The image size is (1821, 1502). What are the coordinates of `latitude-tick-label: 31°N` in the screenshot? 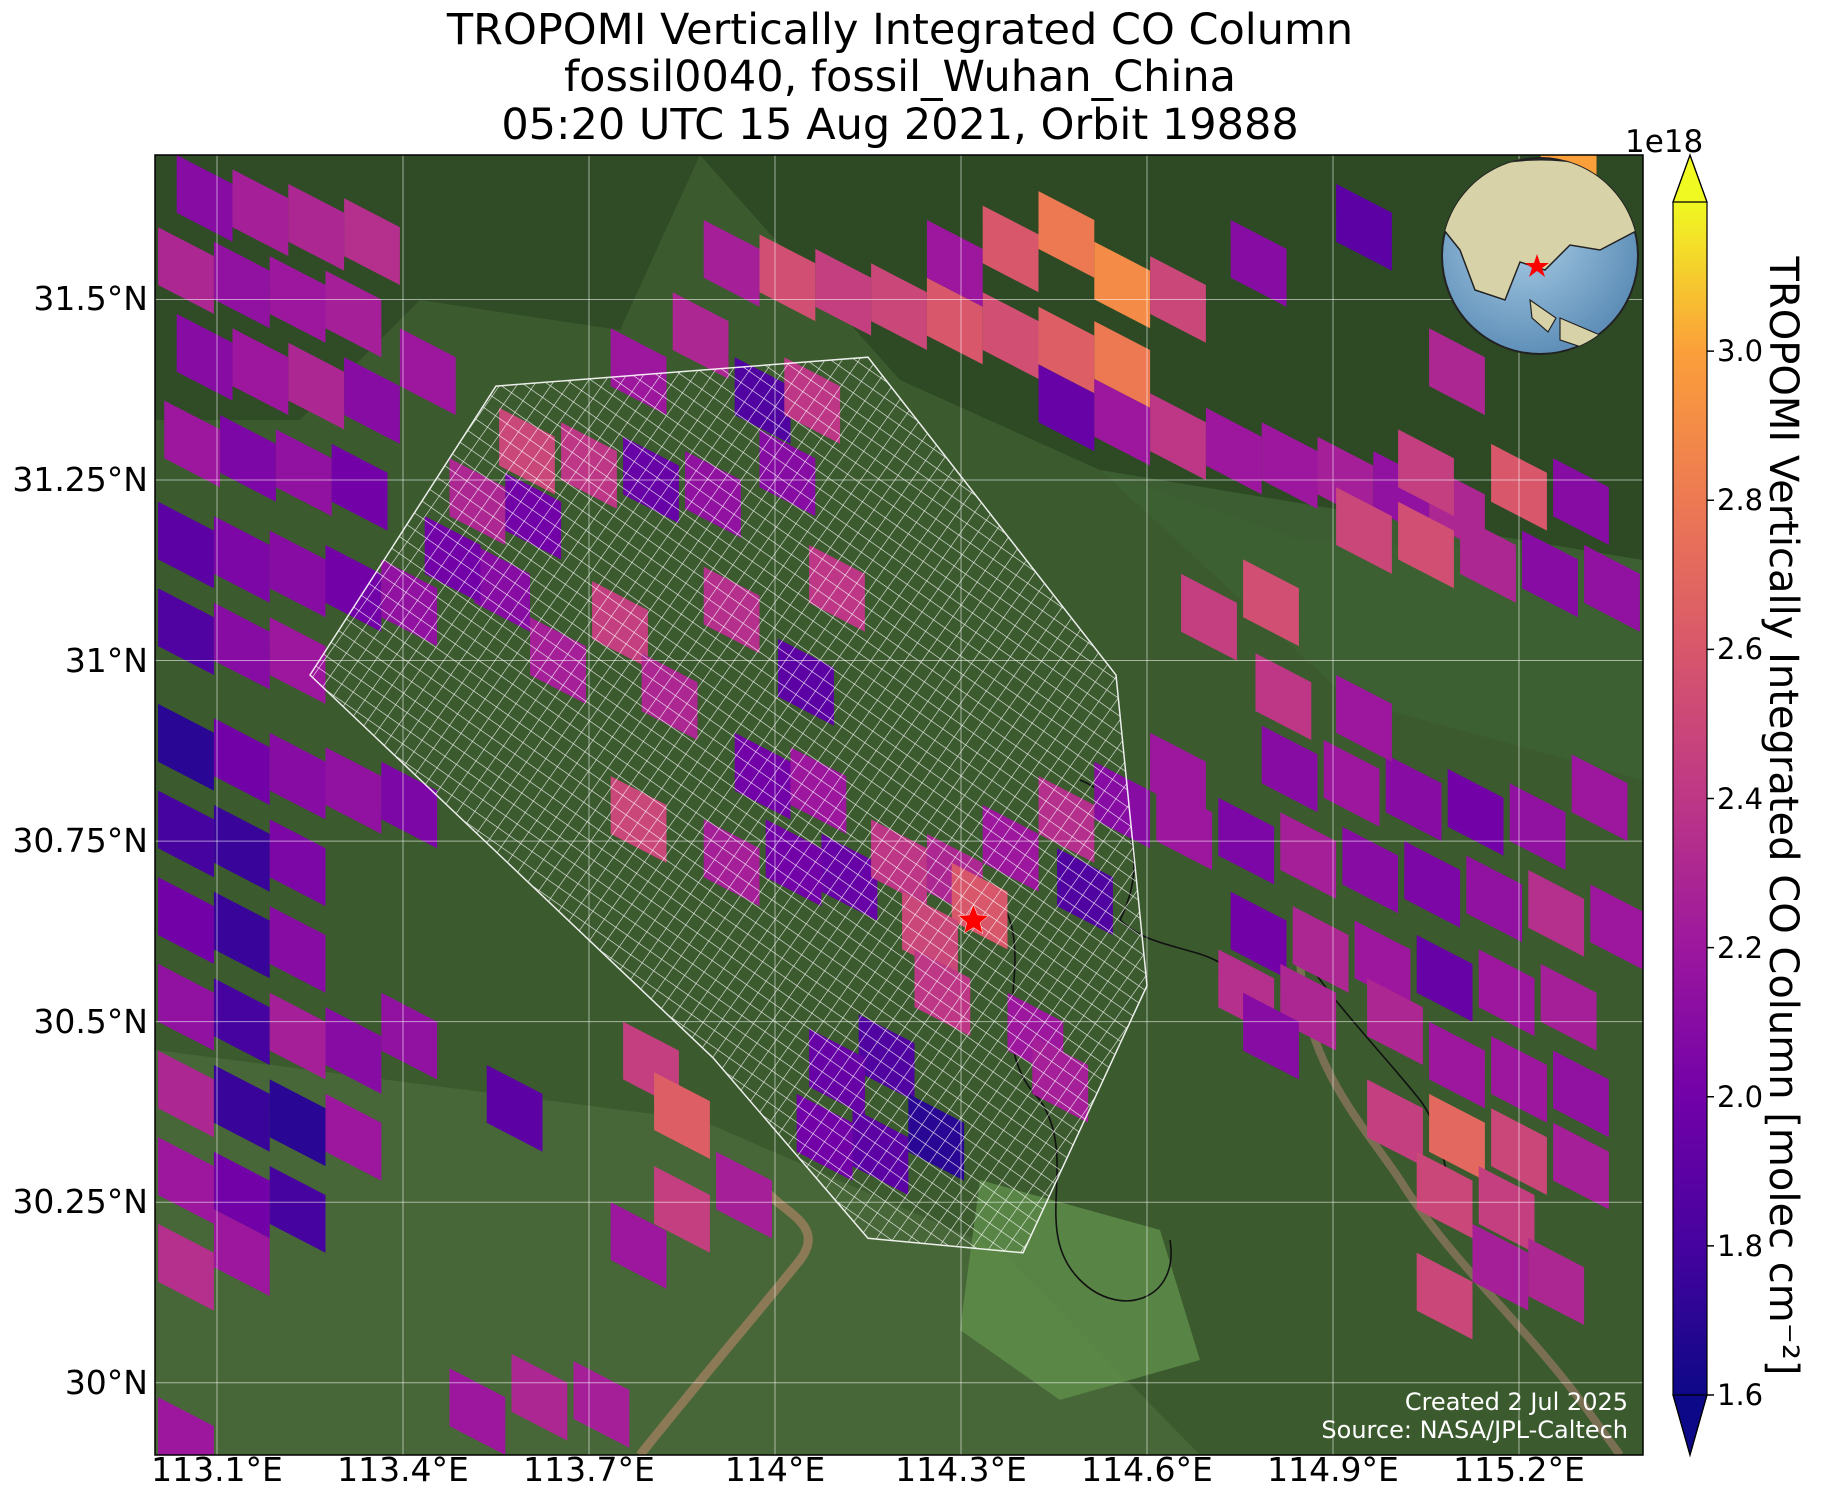 It's located at (106, 660).